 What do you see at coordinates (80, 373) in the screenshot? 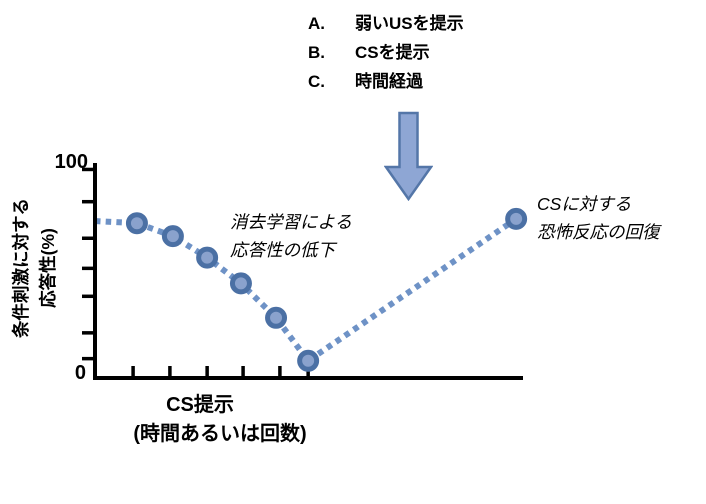
I see `y-axis-min-label: 0` at bounding box center [80, 373].